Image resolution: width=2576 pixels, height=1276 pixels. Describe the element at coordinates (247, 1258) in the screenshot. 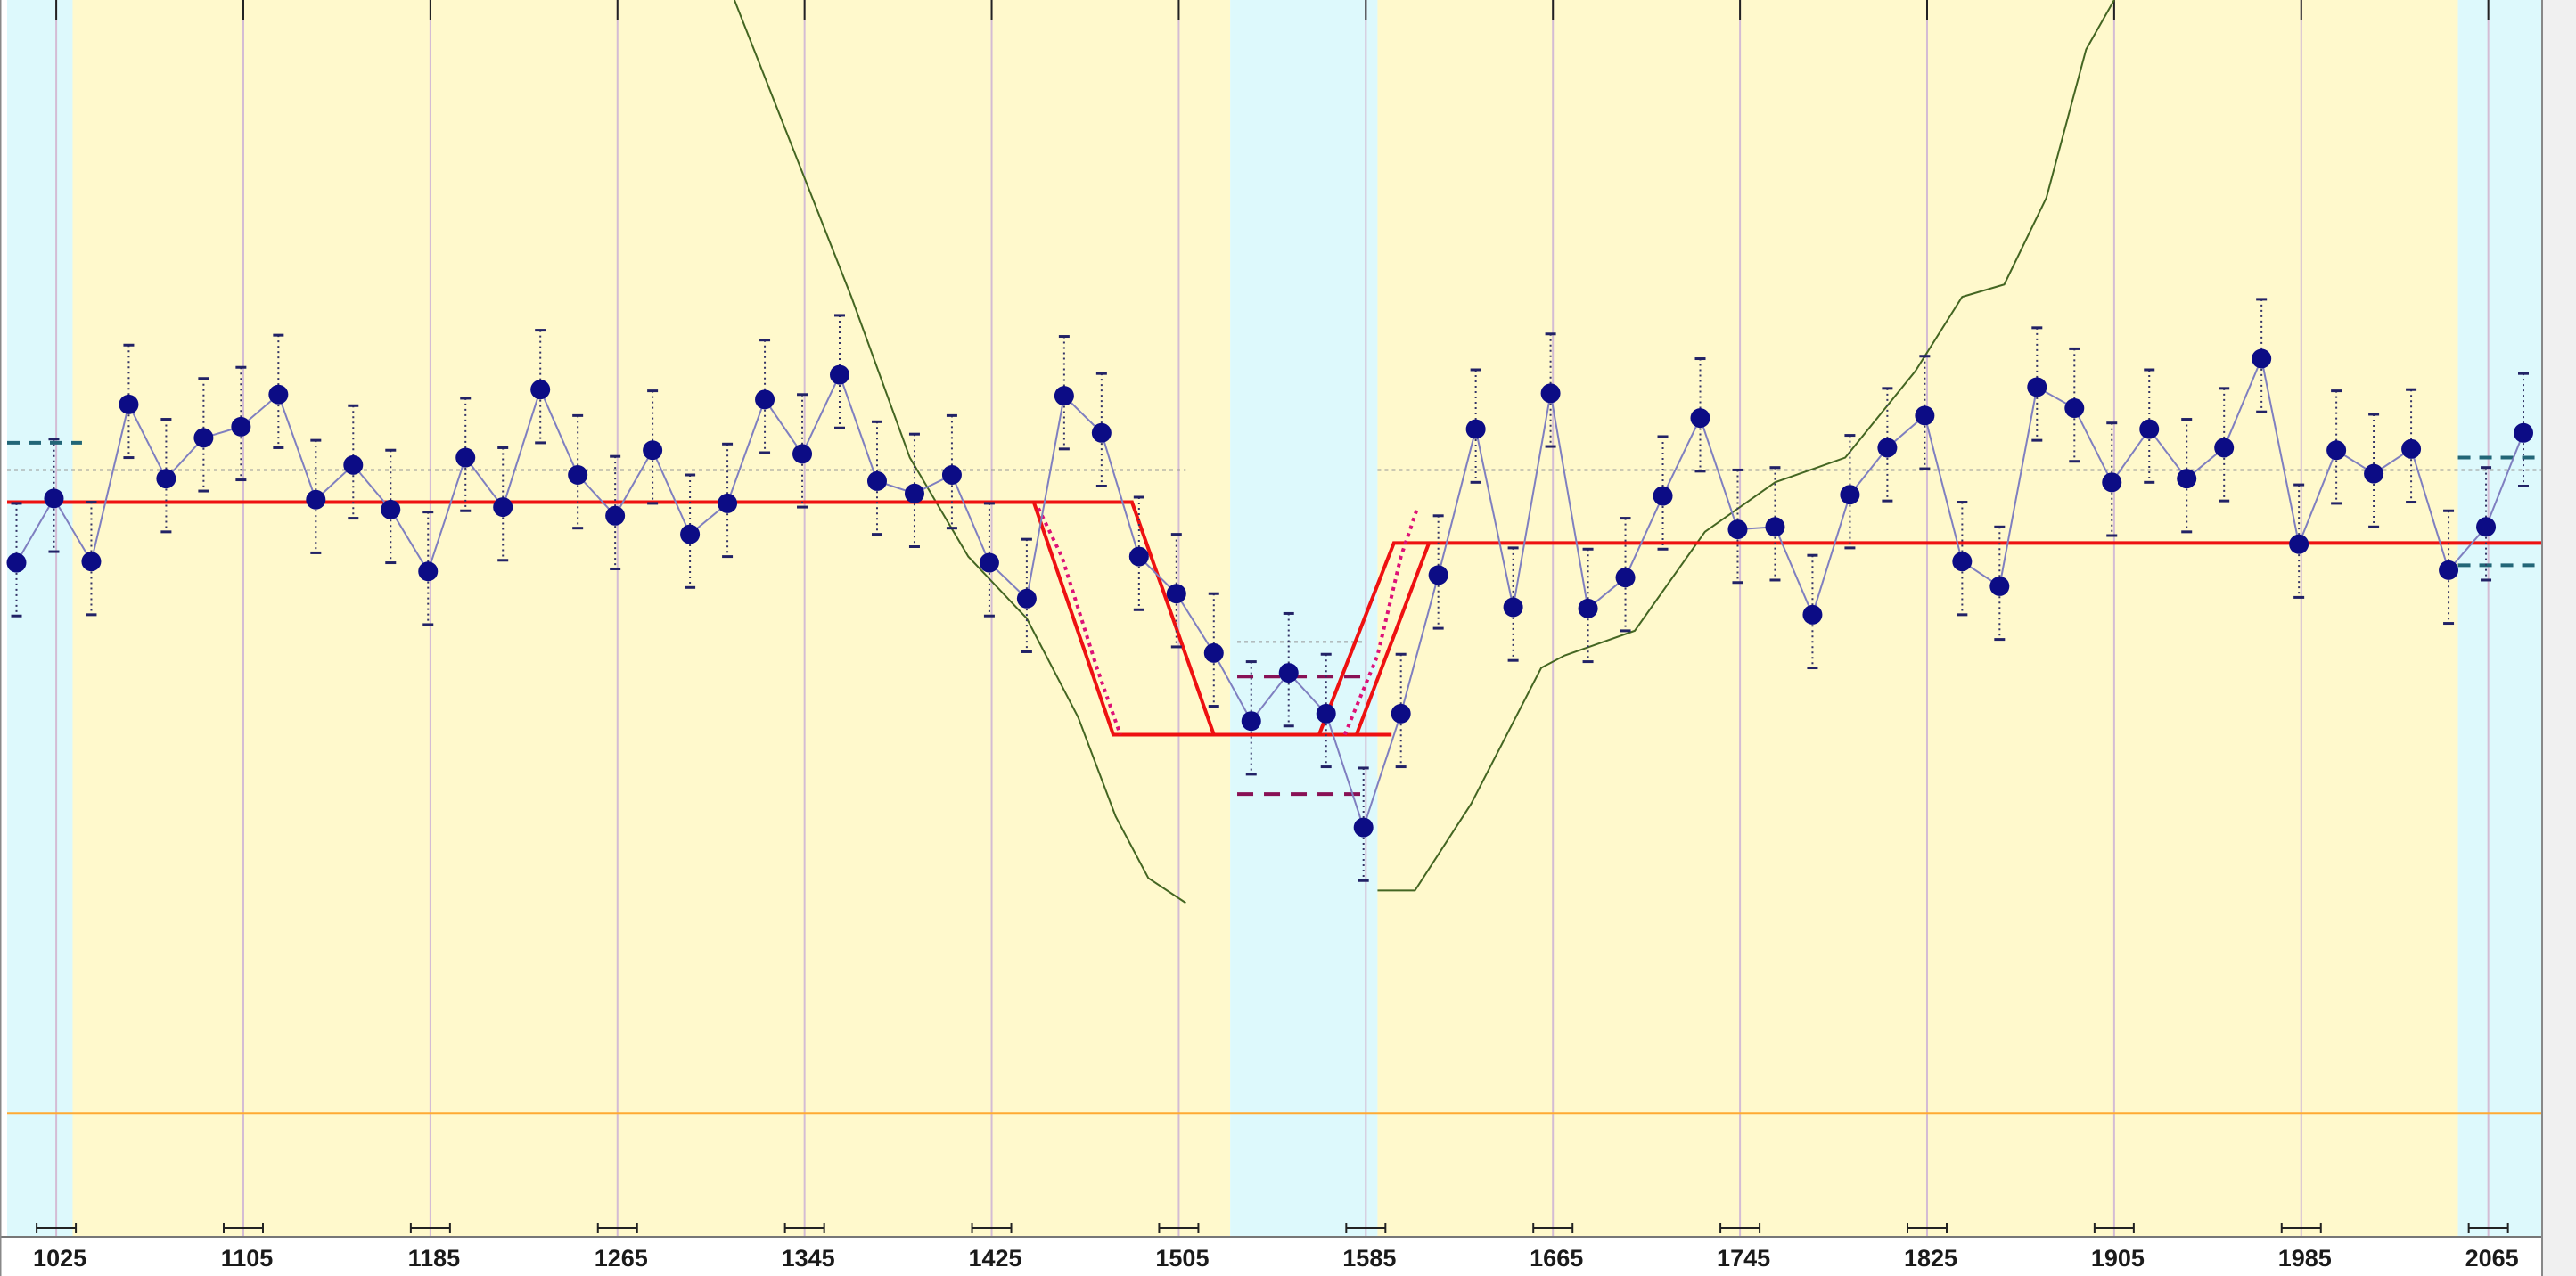

I see `x-tick-label: 1105` at that location.